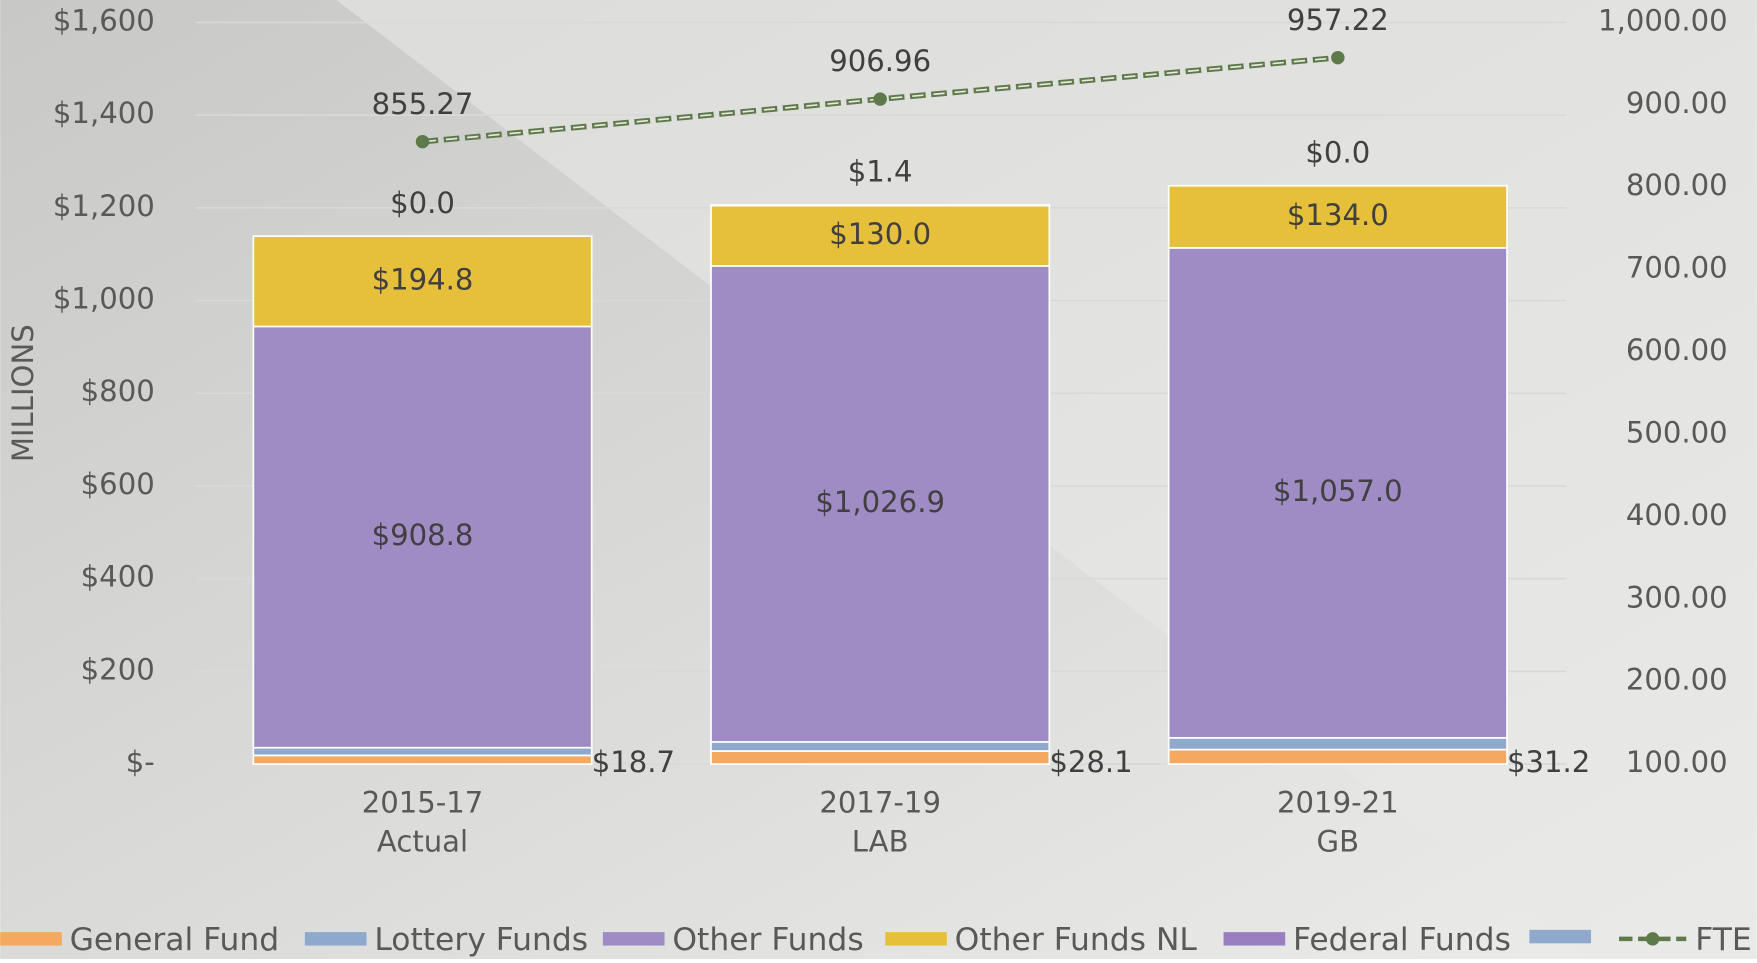 This screenshot has height=963, width=1757. Describe the element at coordinates (118, 577) in the screenshot. I see `y-tick-label: $400` at that location.